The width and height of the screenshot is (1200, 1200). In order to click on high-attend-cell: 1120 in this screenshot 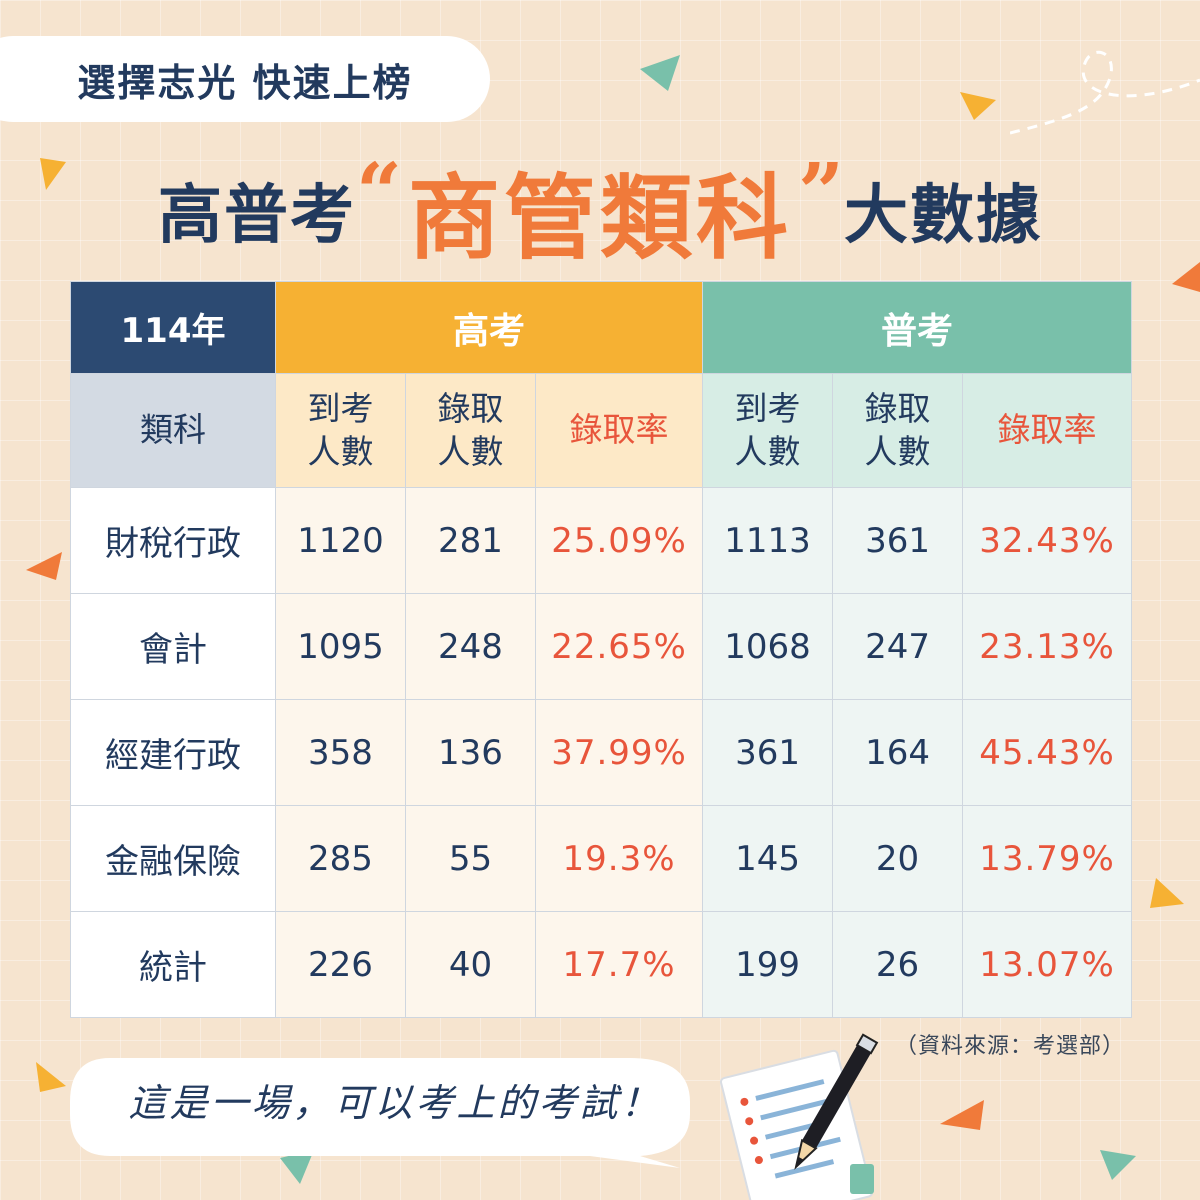, I will do `click(340, 540)`.